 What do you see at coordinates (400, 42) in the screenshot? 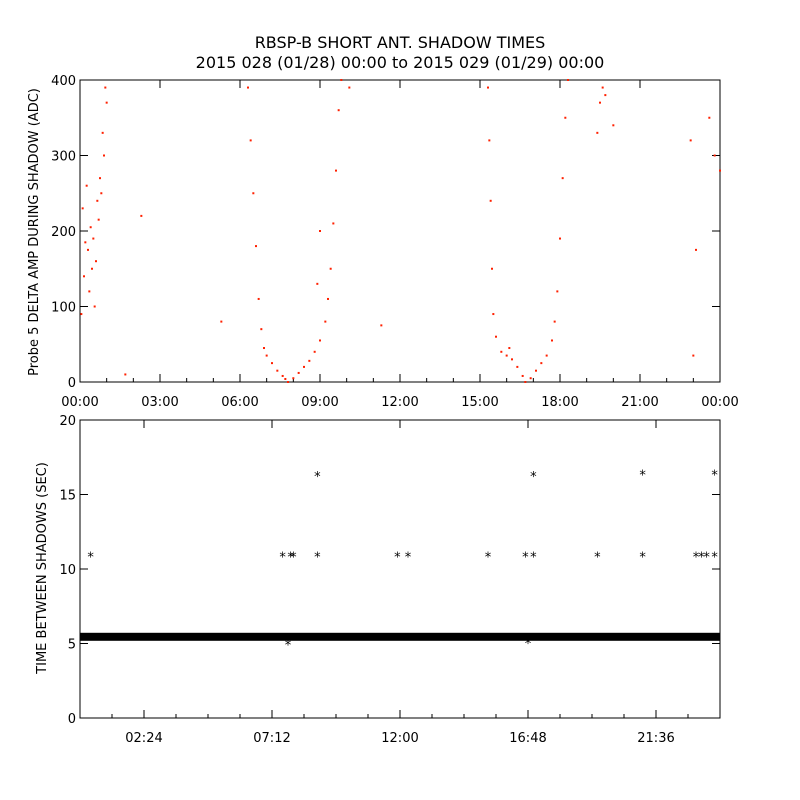
I see `chart-title-line1: RBSP-B SHORT ANT. SHADOW TIMES` at bounding box center [400, 42].